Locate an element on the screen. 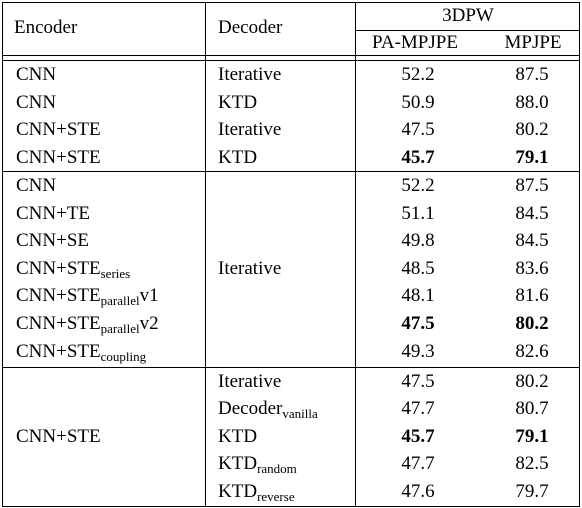  cell-subscript: series is located at coordinates (115, 273).